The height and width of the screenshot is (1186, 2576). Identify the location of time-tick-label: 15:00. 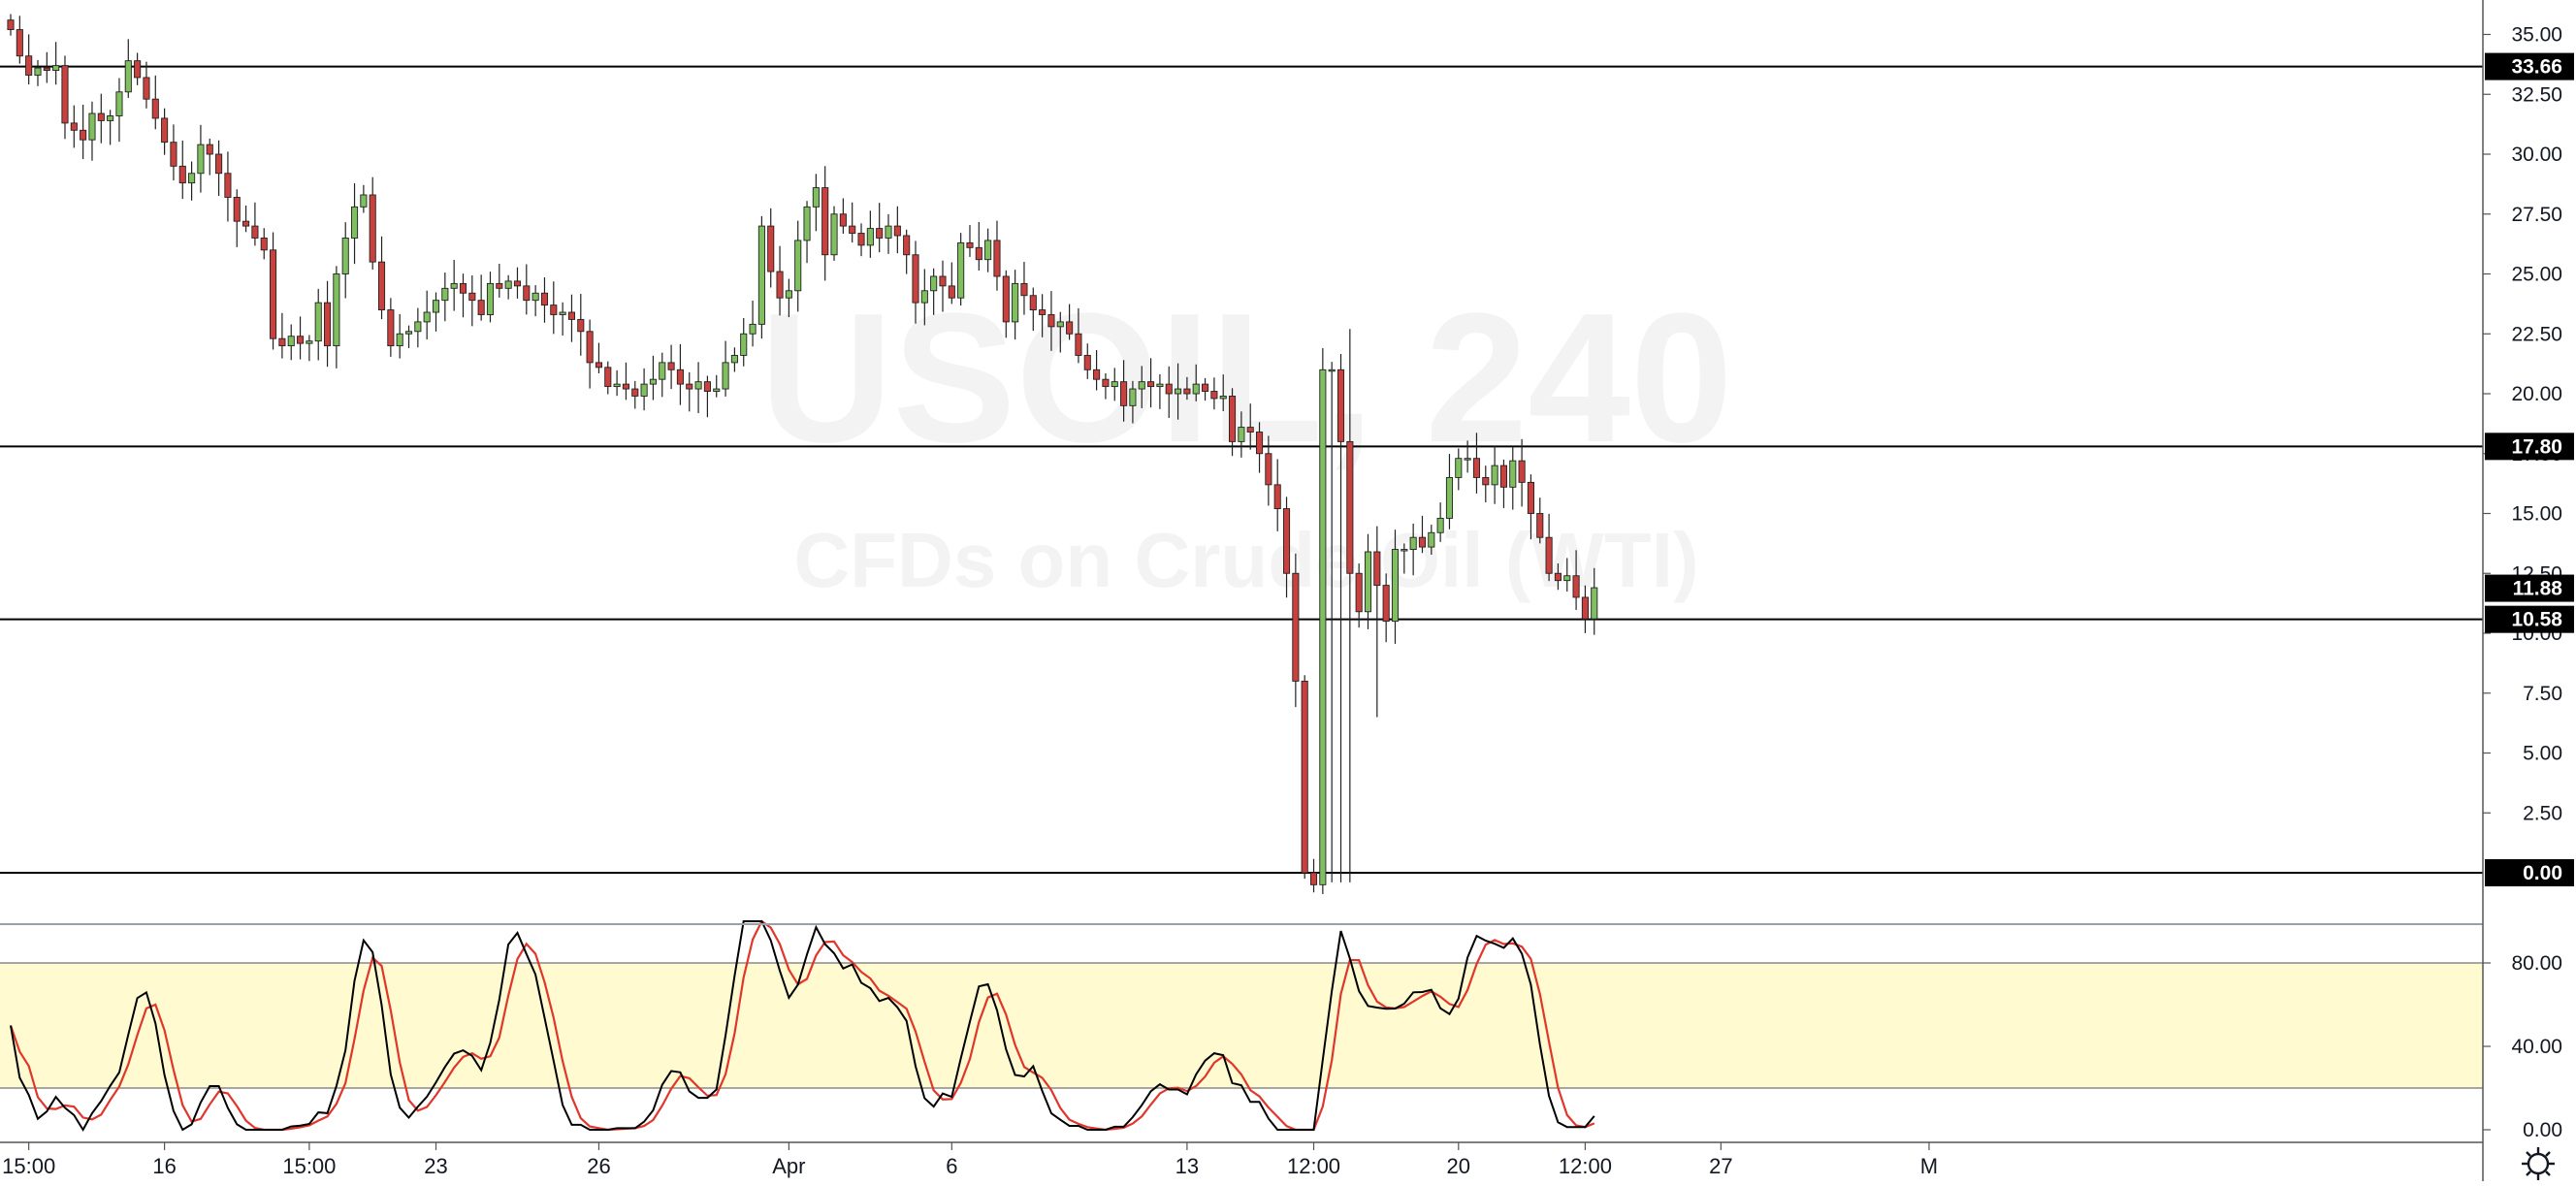
(309, 1166).